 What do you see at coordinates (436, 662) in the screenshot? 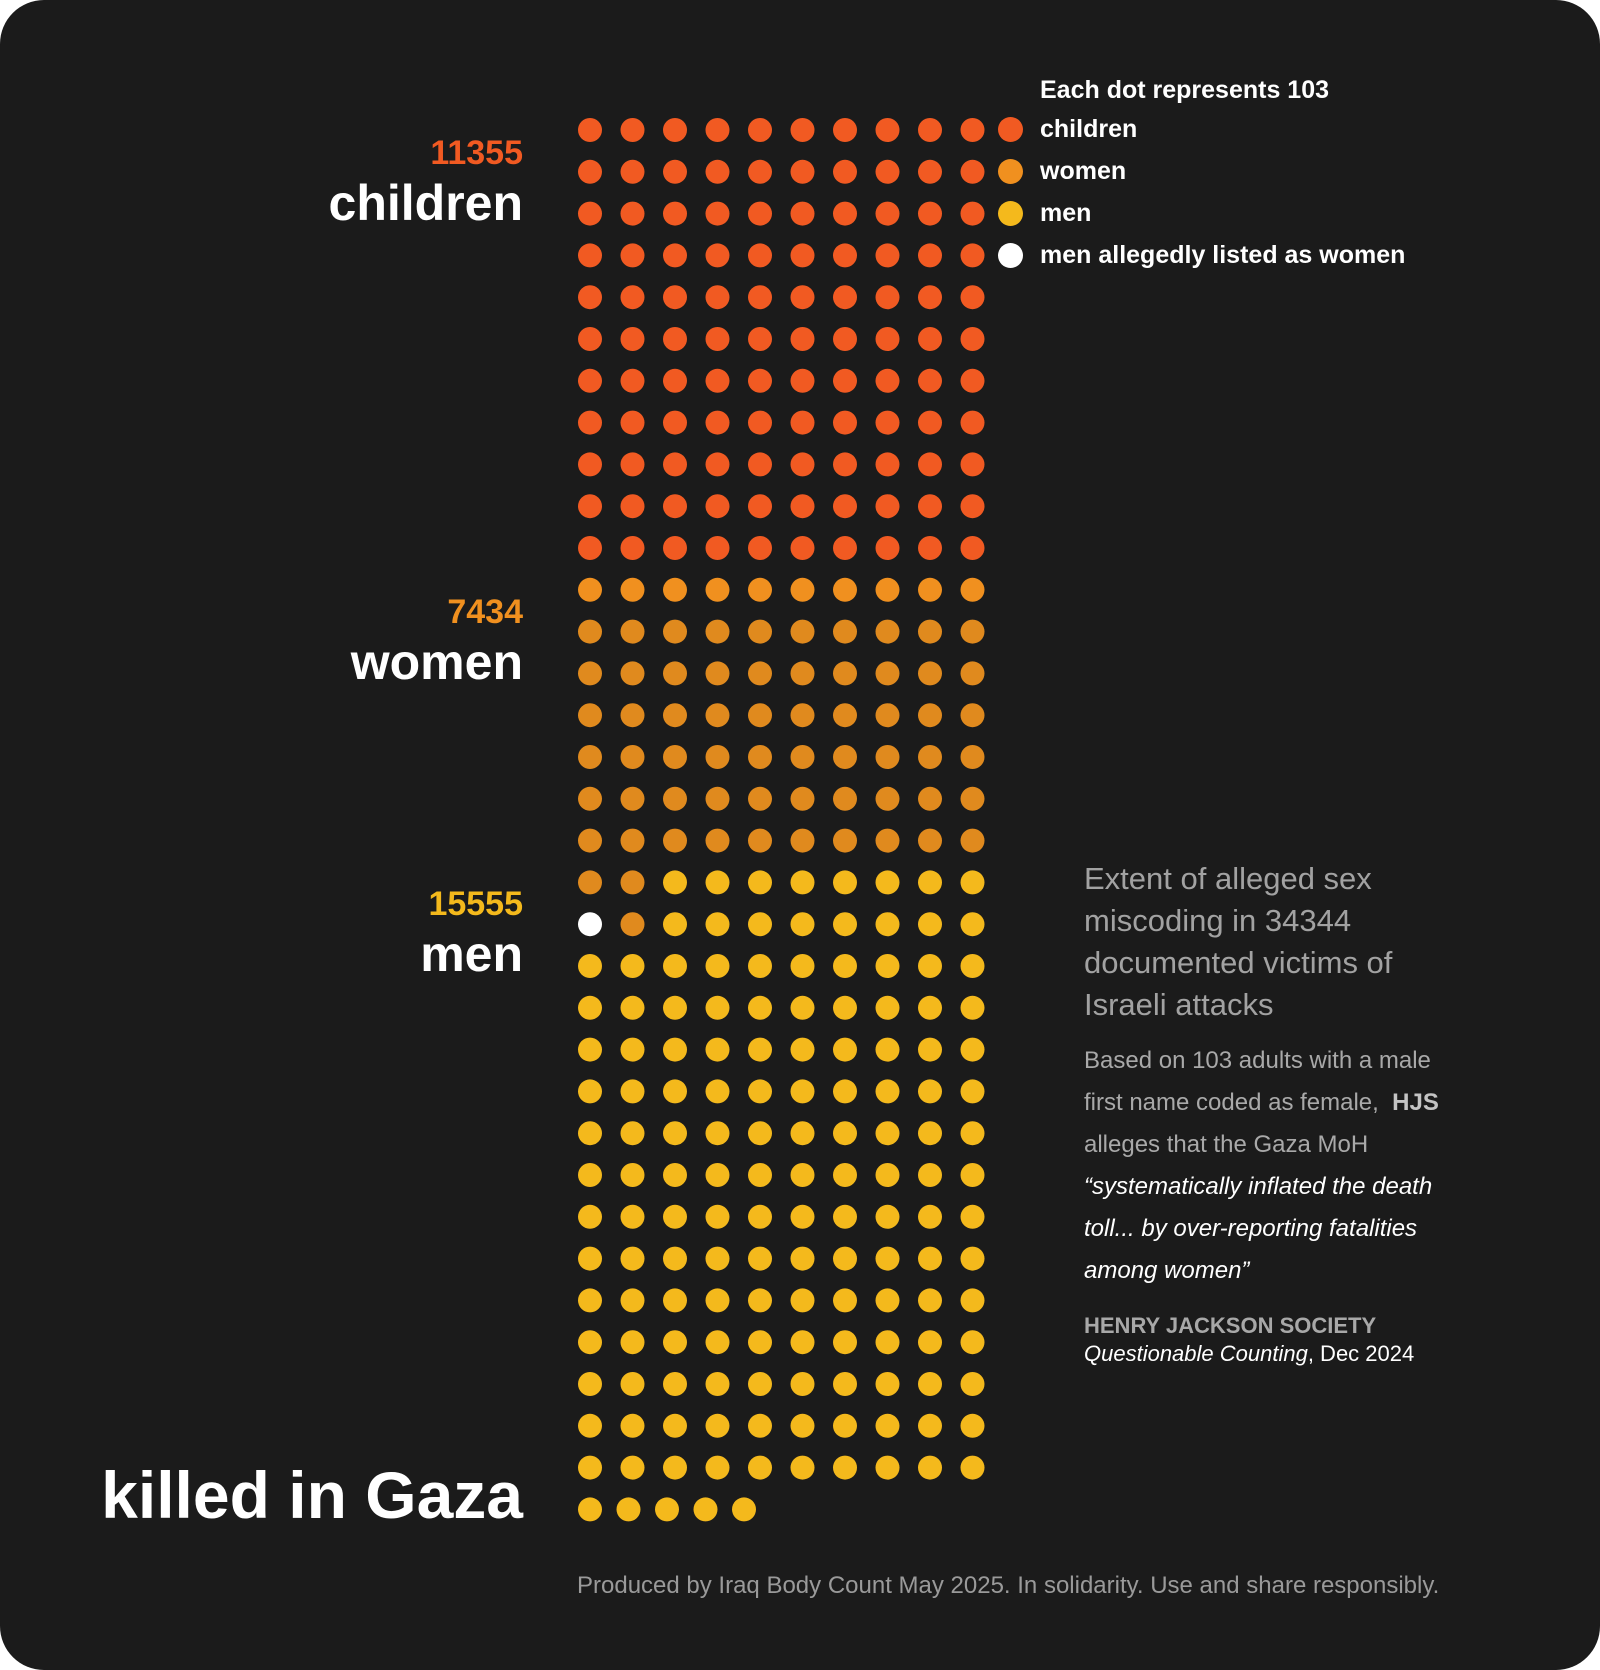
I see `women-name: women` at bounding box center [436, 662].